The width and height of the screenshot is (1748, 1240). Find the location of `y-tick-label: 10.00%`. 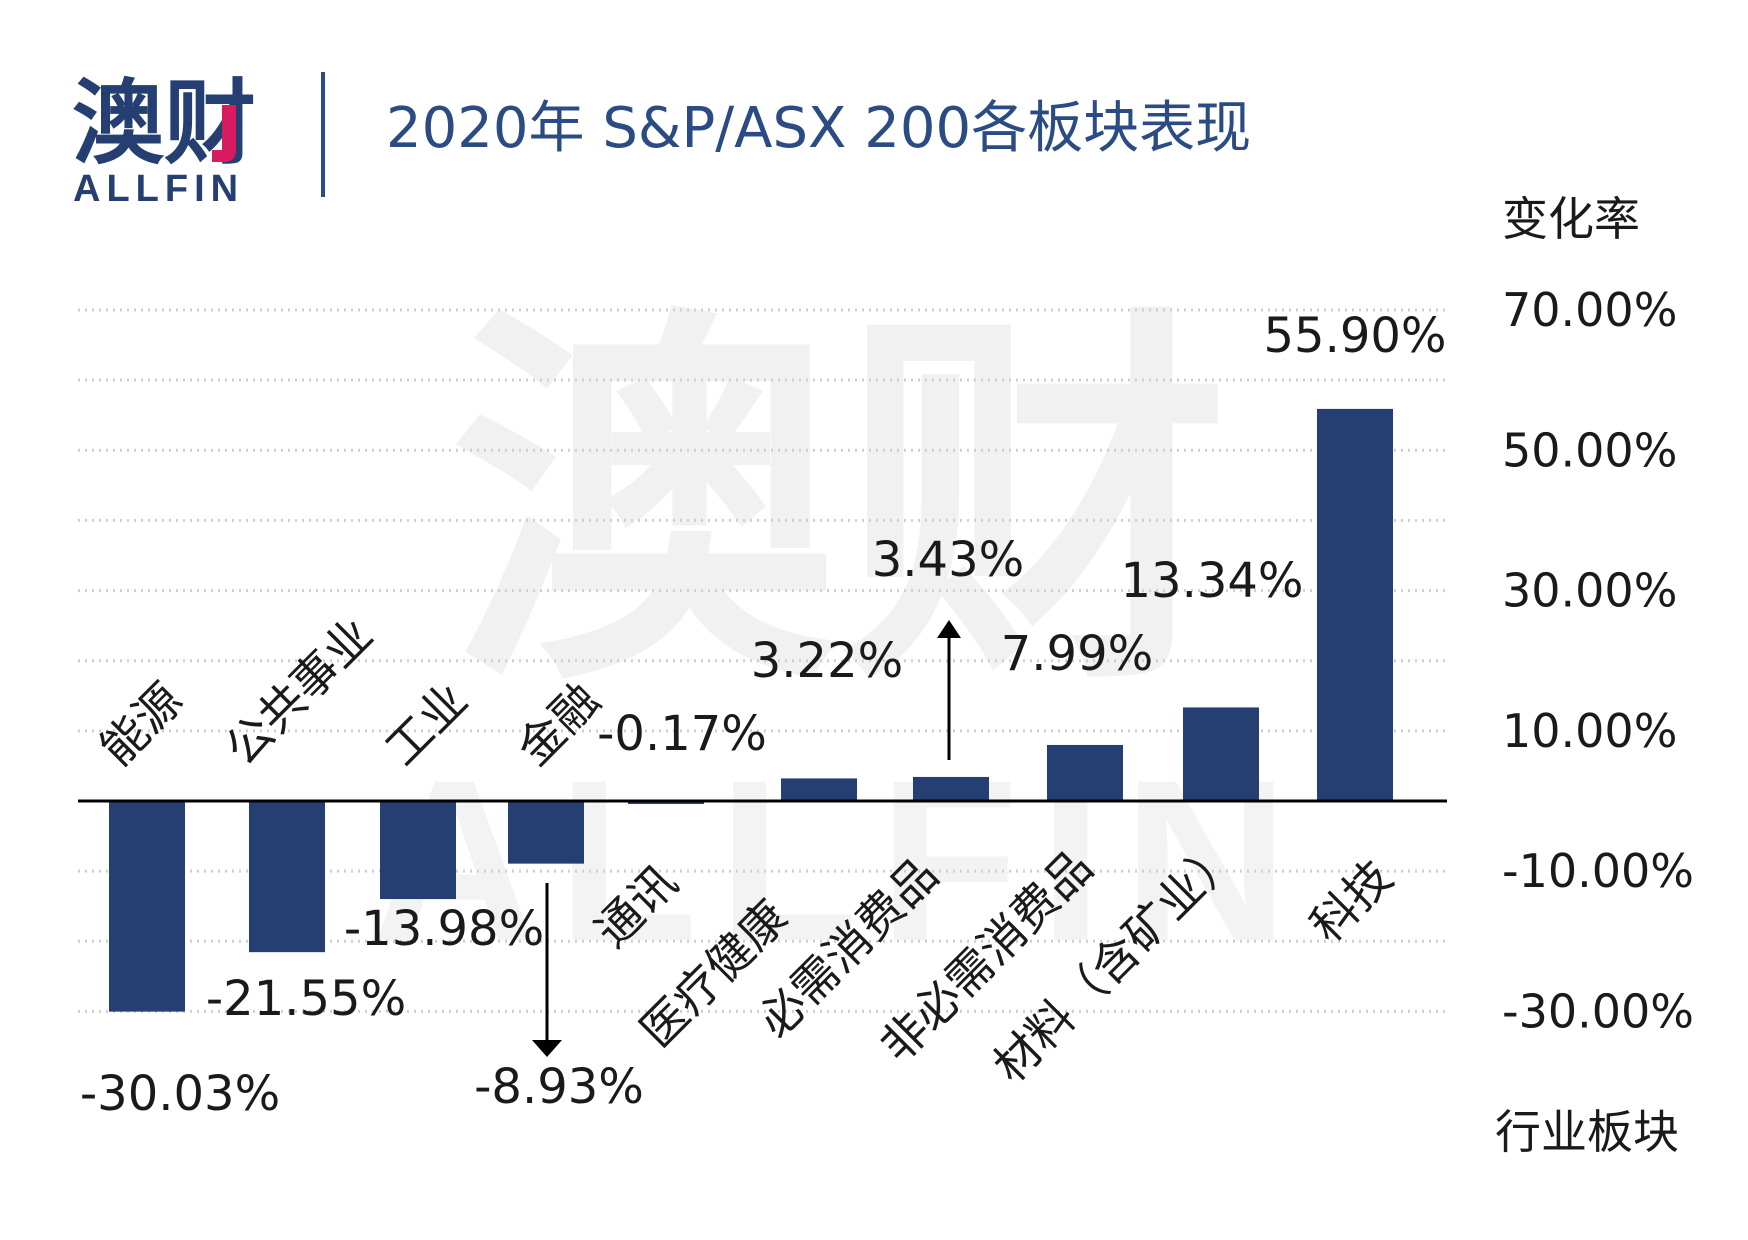

y-tick-label: 10.00% is located at coordinates (1589, 731).